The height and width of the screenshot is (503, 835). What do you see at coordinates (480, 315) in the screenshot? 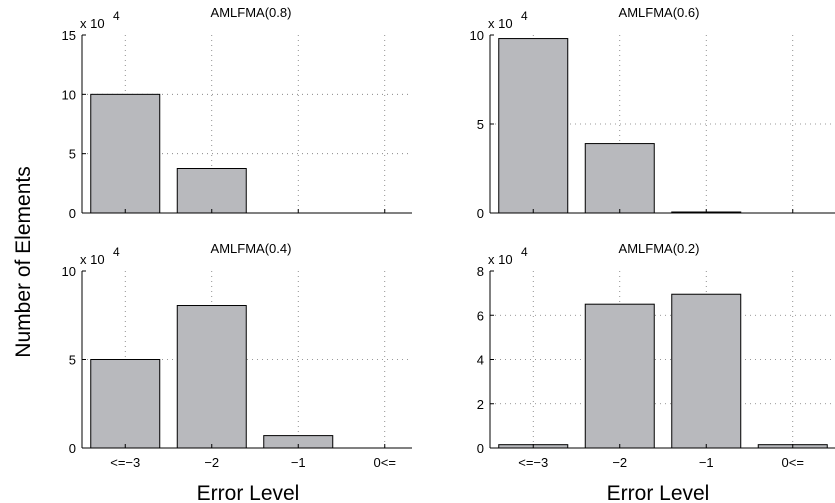
I see `y-tick-label: 6` at bounding box center [480, 315].